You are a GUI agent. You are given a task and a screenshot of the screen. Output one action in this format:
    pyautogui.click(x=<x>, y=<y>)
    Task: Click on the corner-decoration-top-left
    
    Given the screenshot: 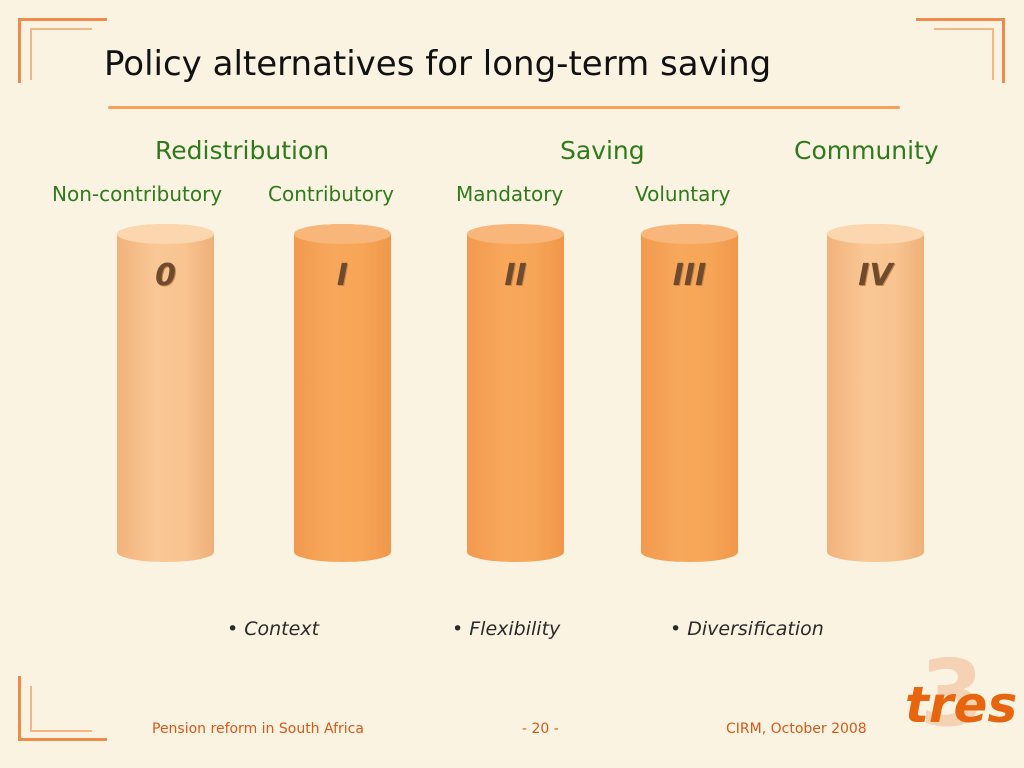 What is the action you would take?
    pyautogui.click(x=62, y=50)
    